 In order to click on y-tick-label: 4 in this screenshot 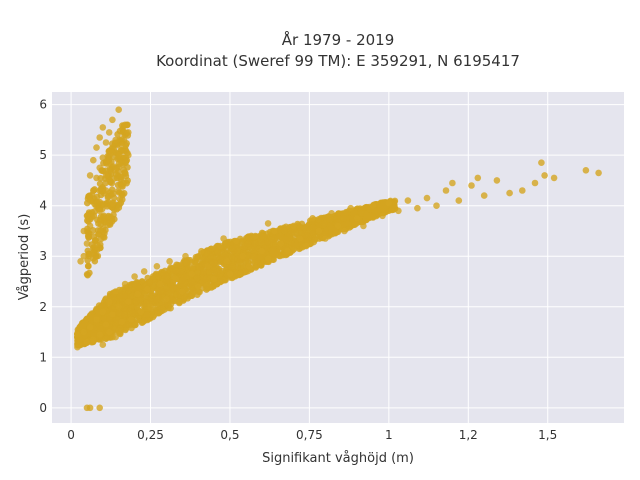, I will do `click(43, 206)`.